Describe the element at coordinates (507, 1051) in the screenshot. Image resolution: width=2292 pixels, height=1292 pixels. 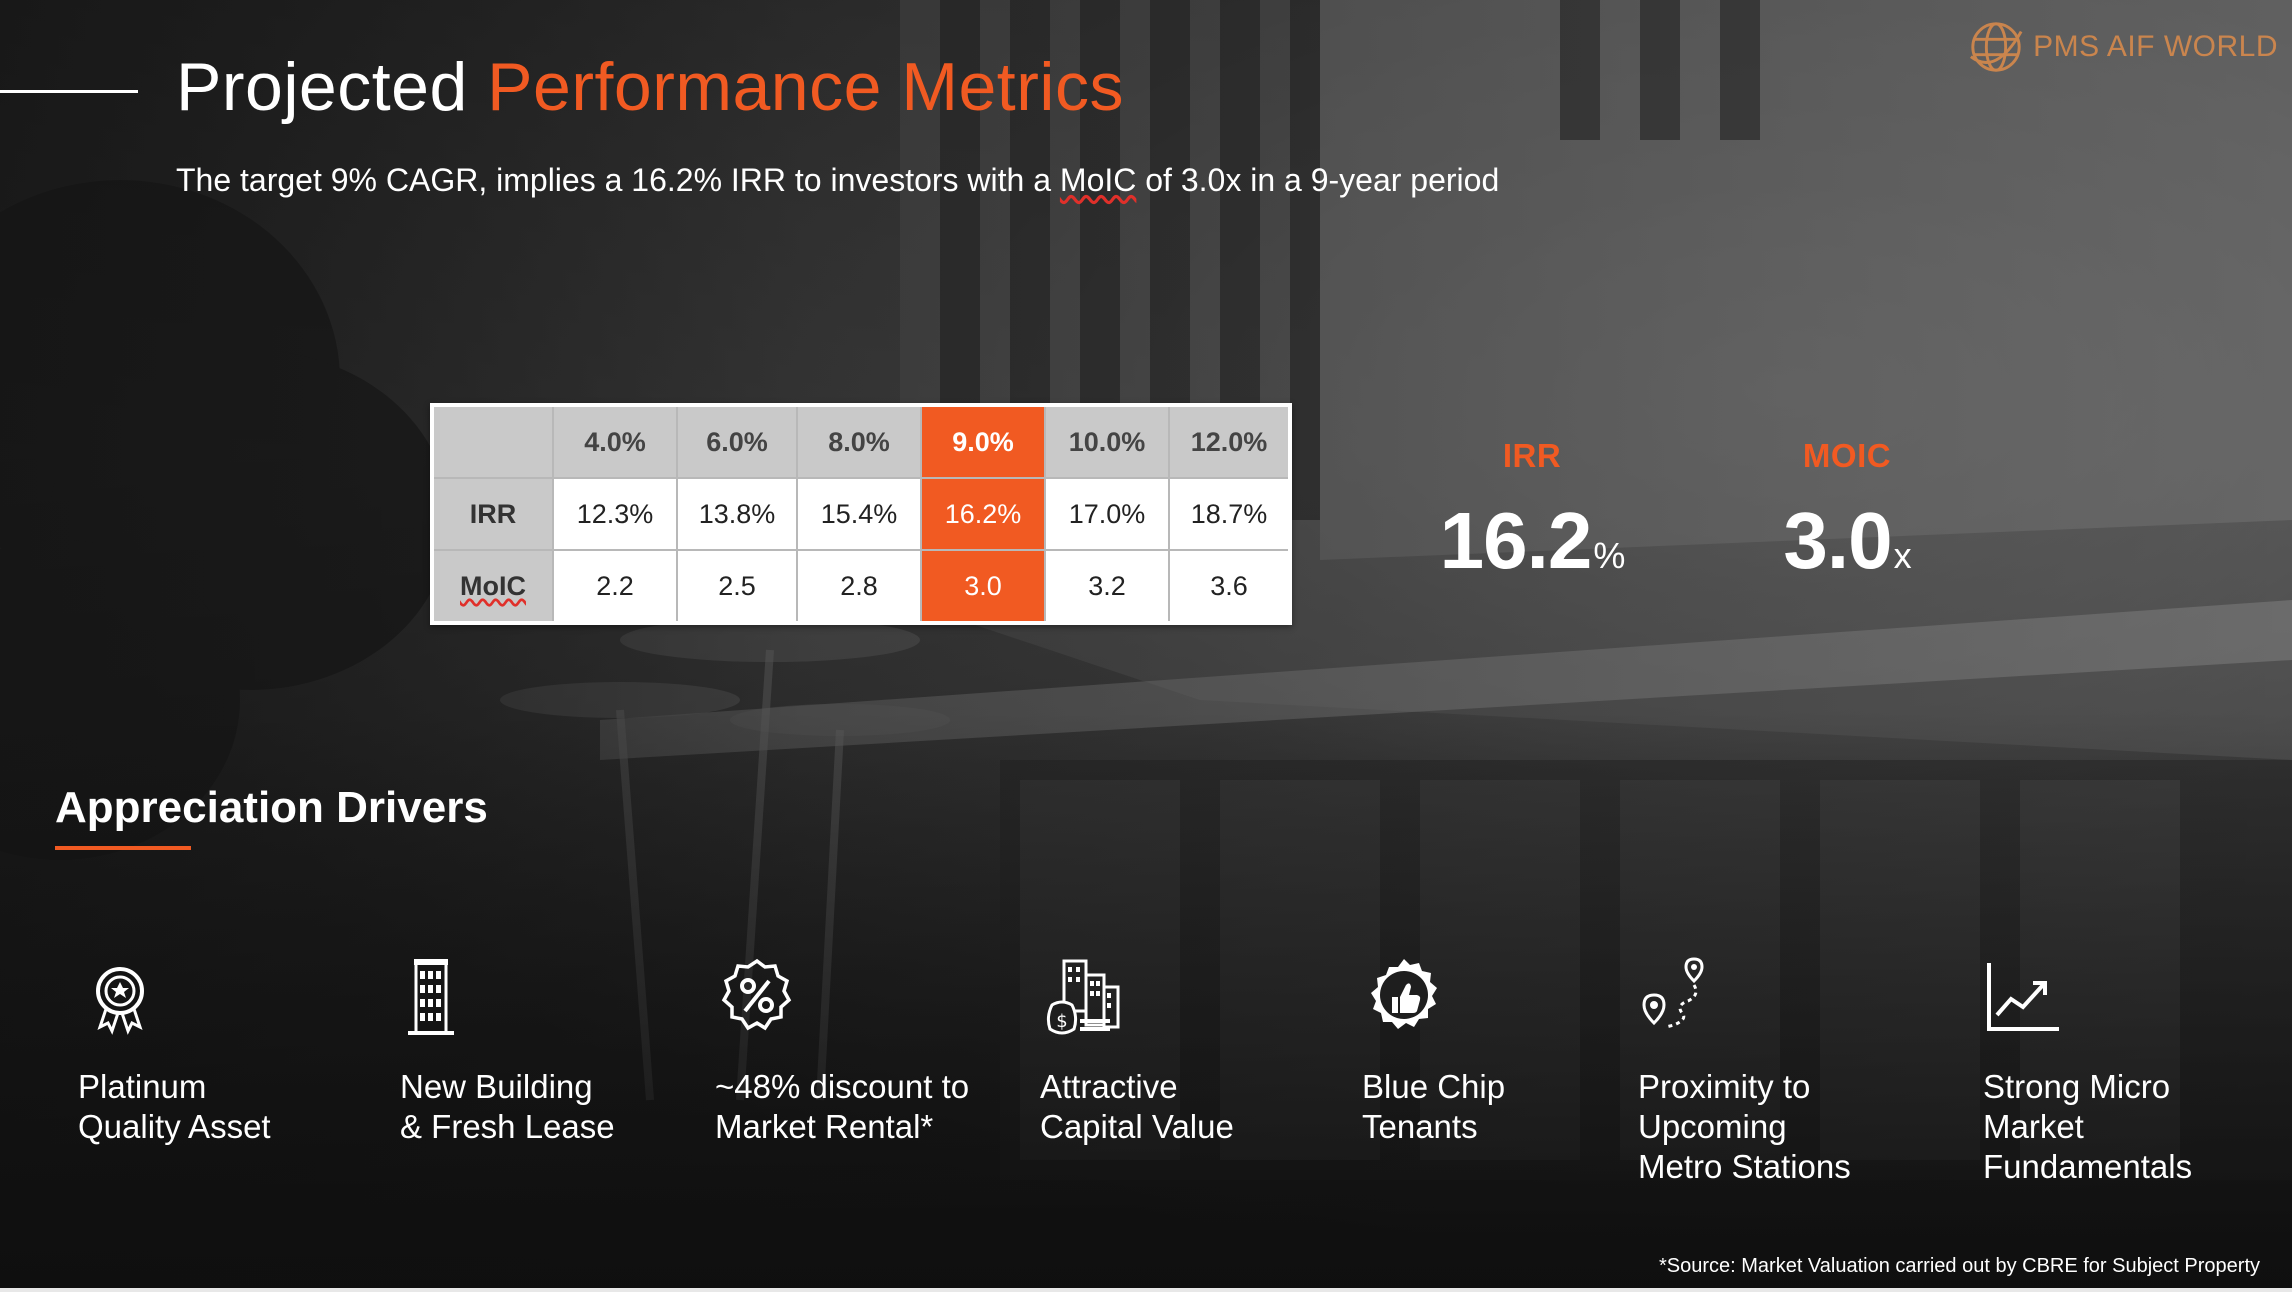
I see `driver-new-building: New Building & Fresh Lease` at that location.